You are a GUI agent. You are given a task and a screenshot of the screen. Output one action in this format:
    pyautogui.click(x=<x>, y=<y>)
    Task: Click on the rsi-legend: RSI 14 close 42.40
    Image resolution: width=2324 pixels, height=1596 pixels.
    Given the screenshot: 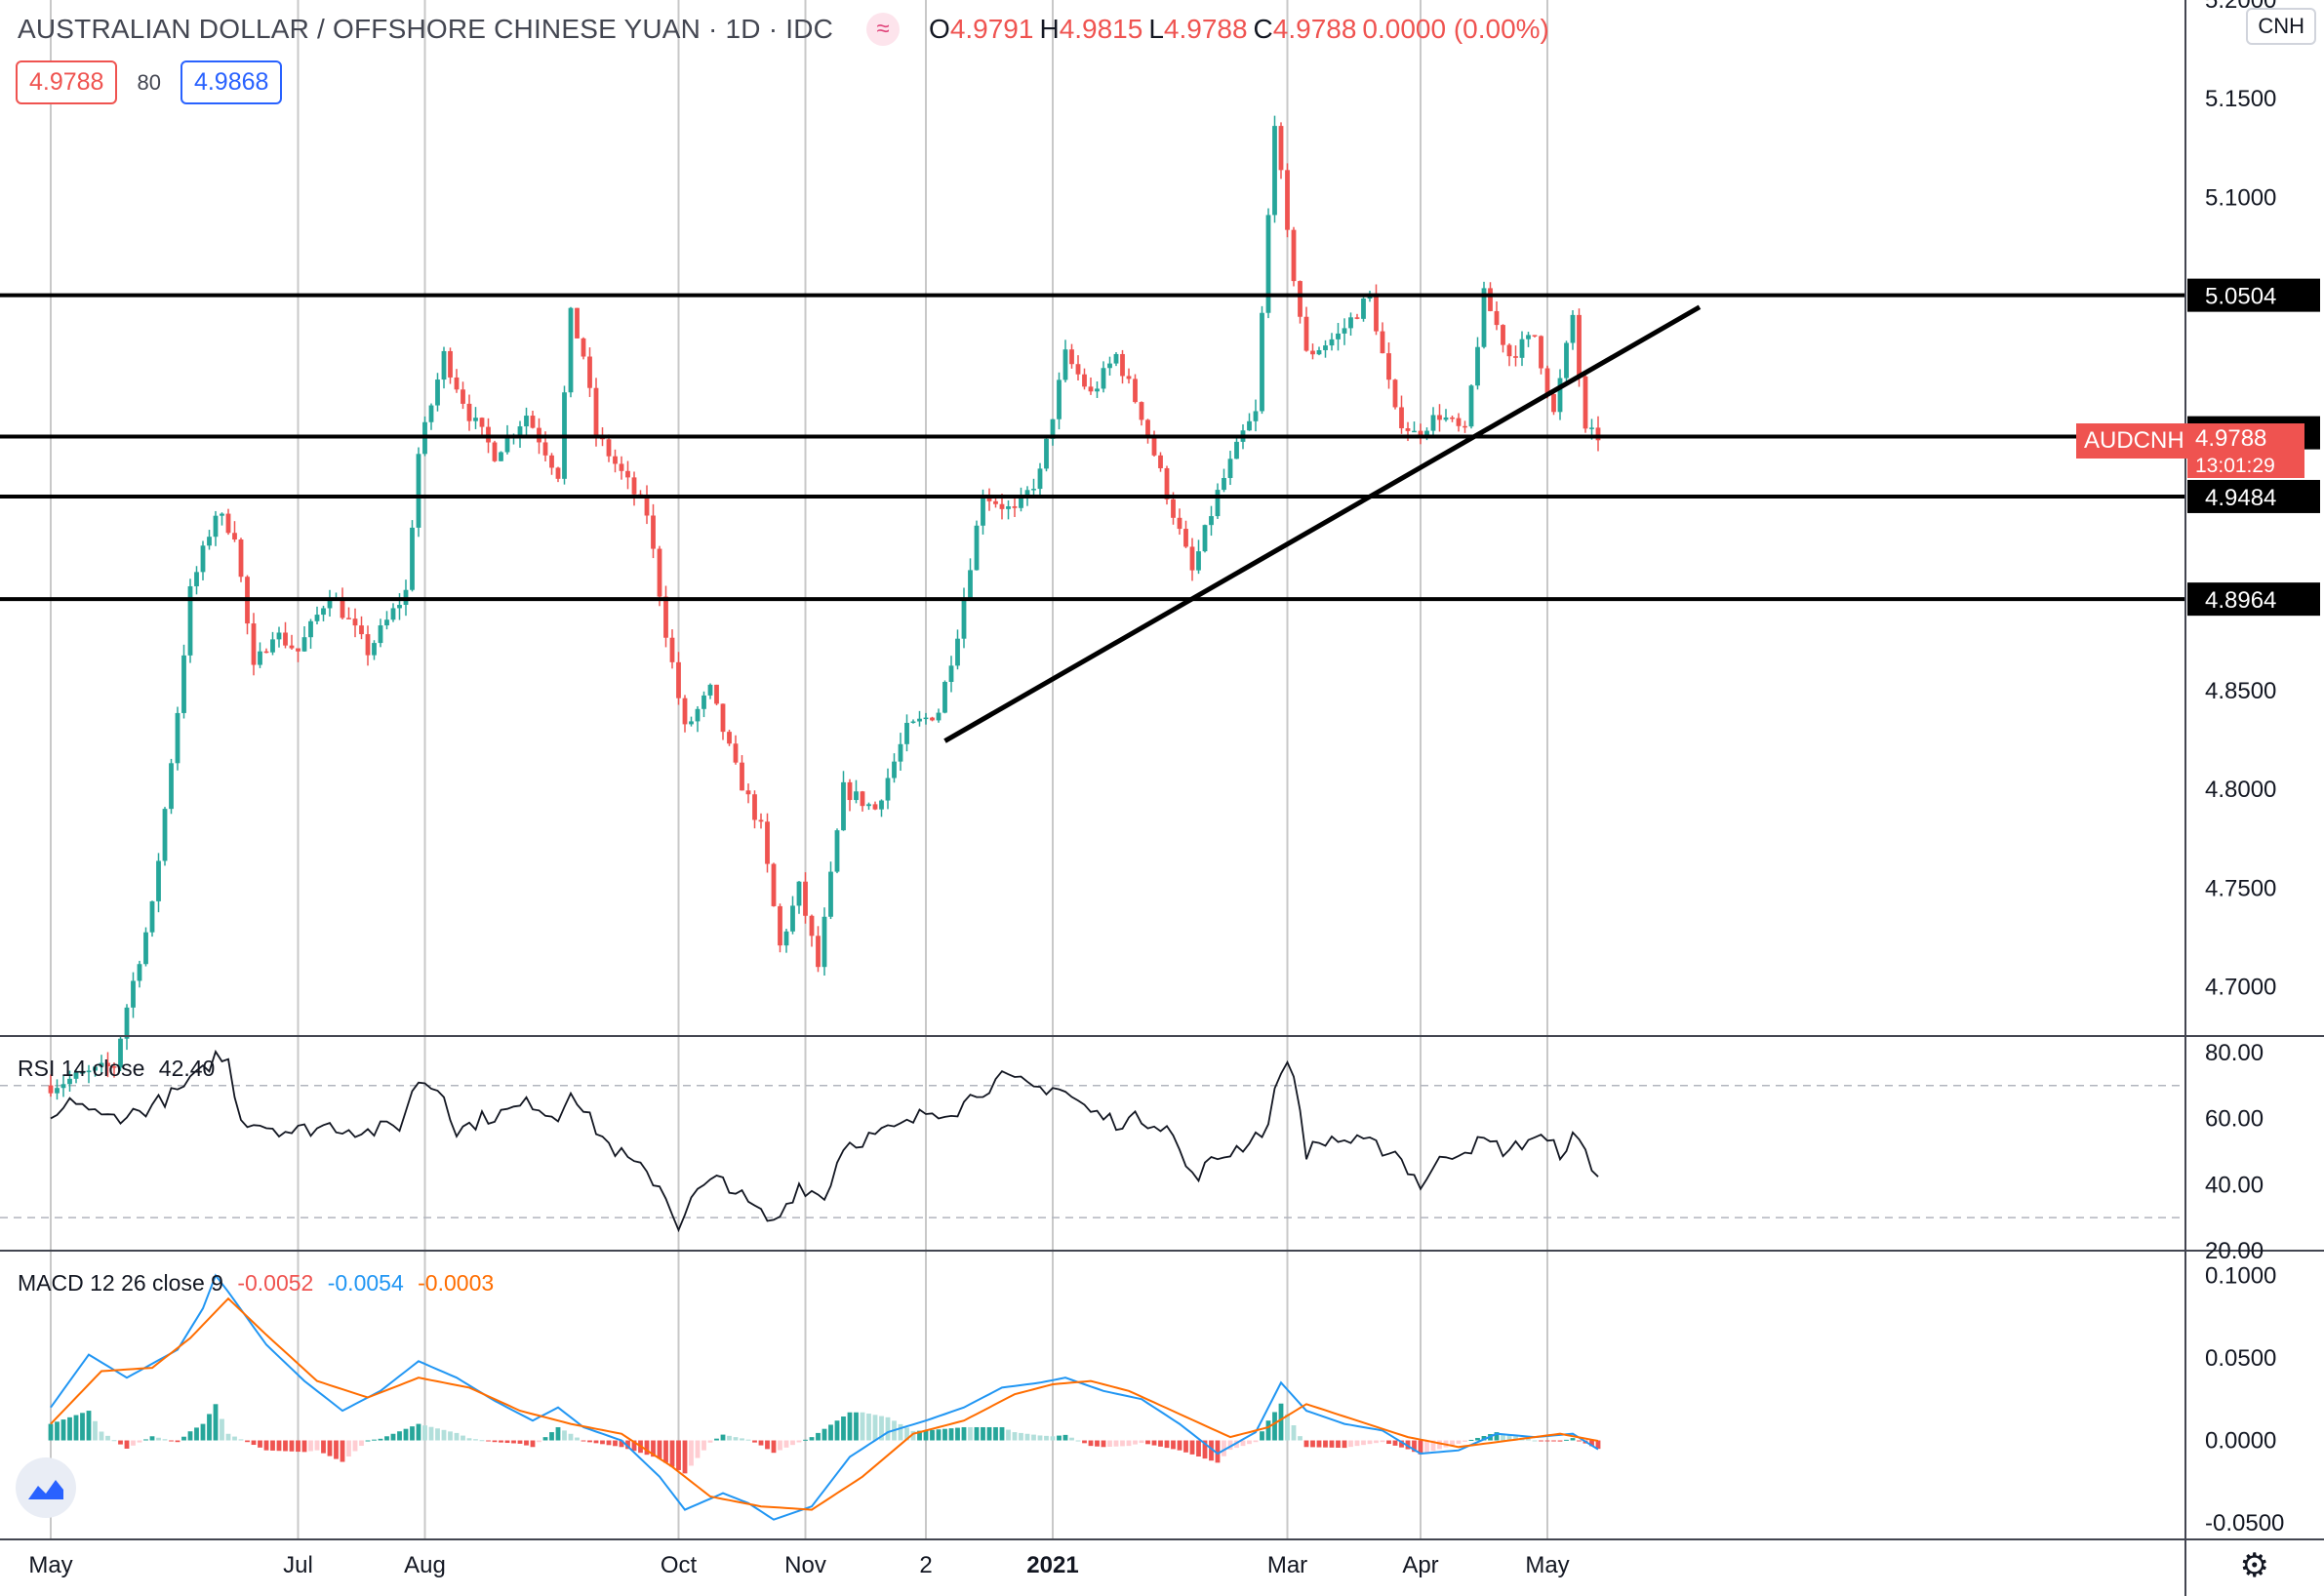 What is the action you would take?
    pyautogui.click(x=116, y=1069)
    